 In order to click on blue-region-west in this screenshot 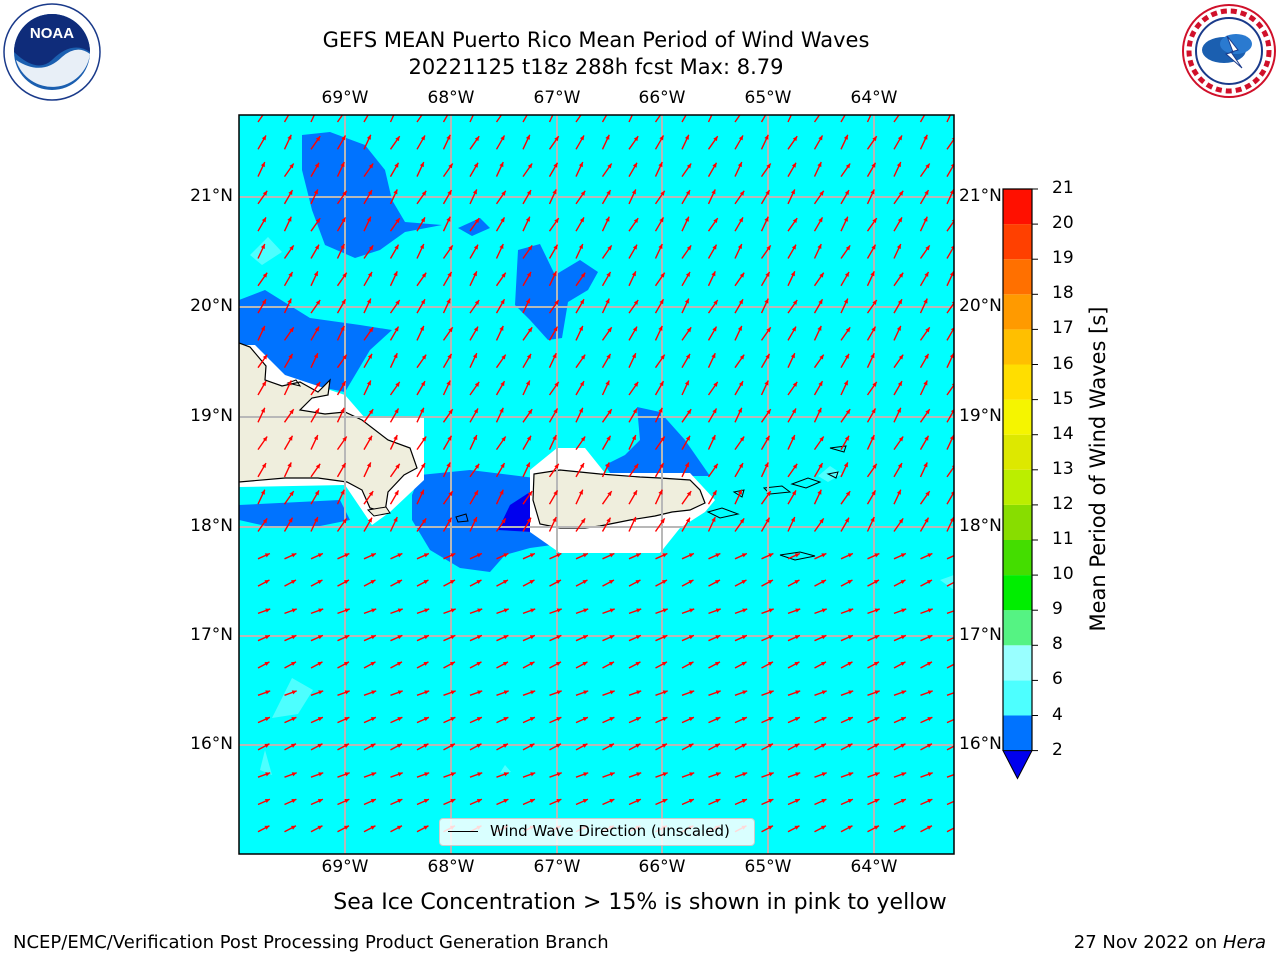, I will do `click(315, 341)`.